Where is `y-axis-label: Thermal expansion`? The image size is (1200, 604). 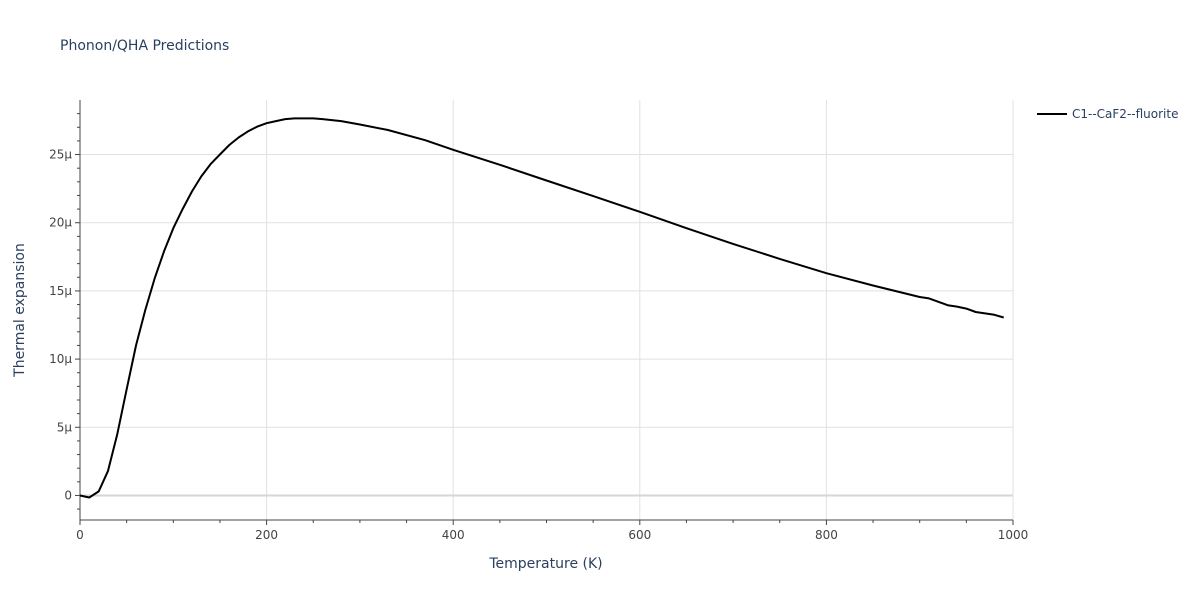
y-axis-label: Thermal expansion is located at coordinates (20, 310).